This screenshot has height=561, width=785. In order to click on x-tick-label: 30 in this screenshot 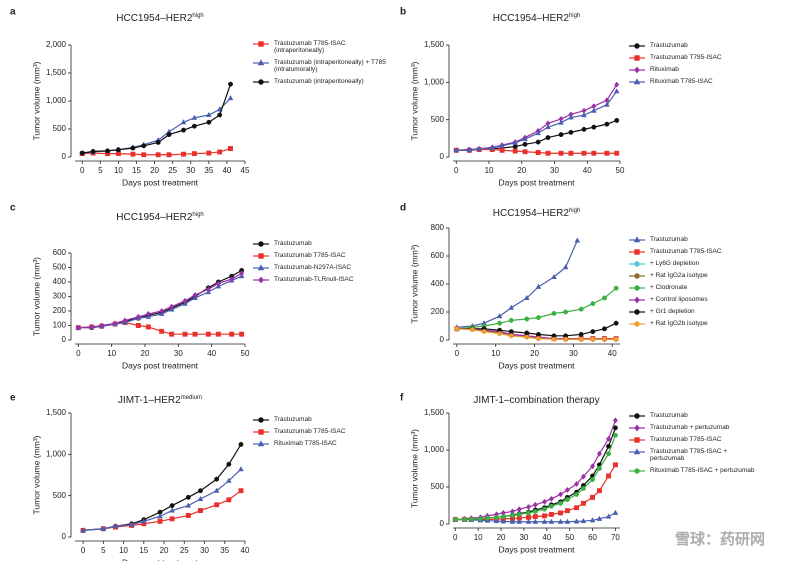, I will do `click(178, 353)`.